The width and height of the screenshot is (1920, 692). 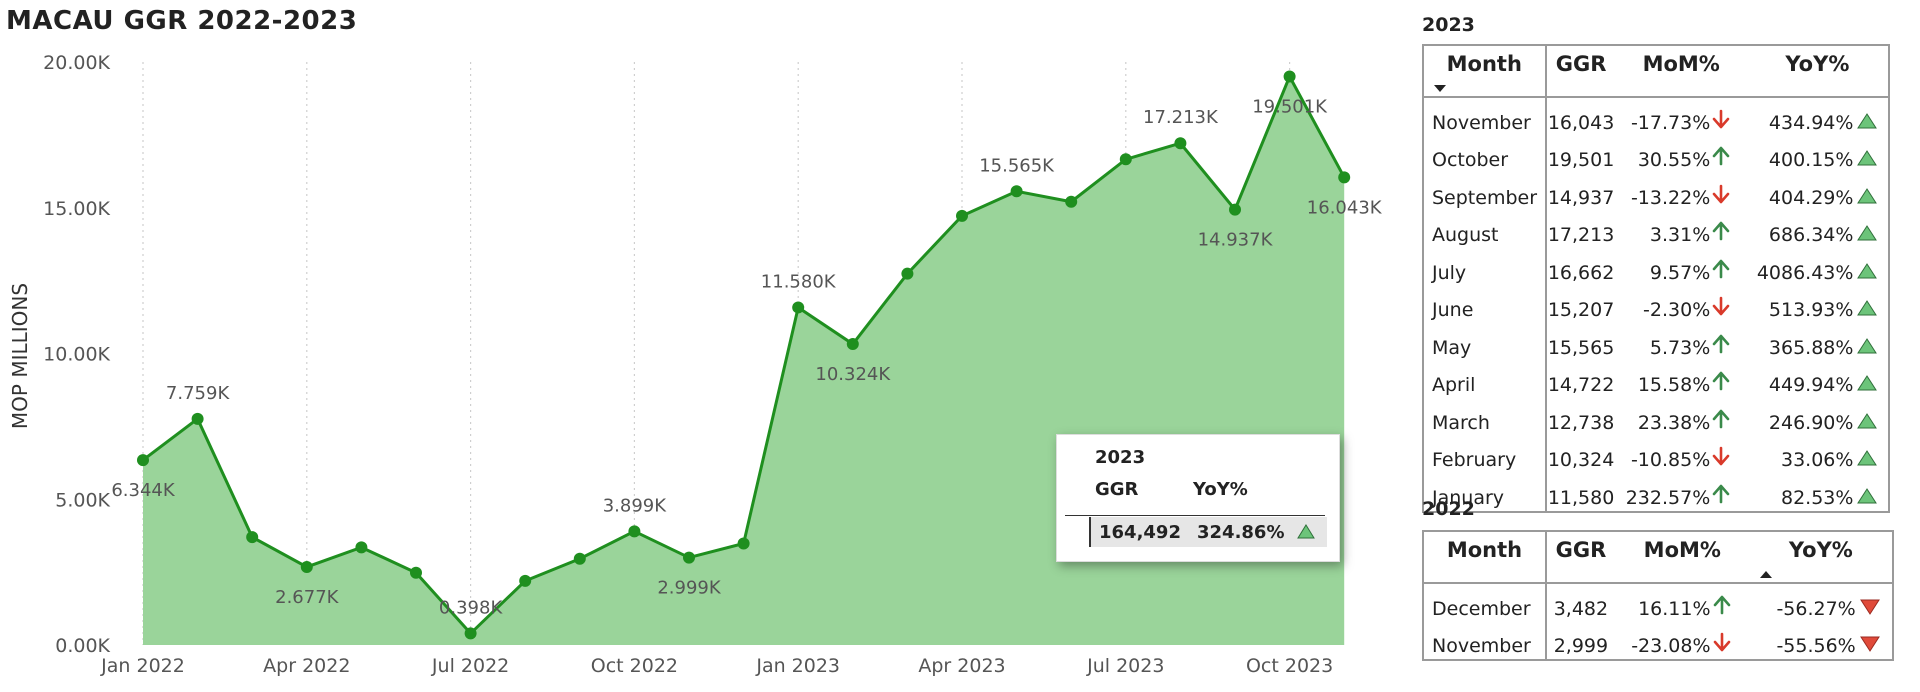 I want to click on sort-desc-icon, so click(x=1440, y=88).